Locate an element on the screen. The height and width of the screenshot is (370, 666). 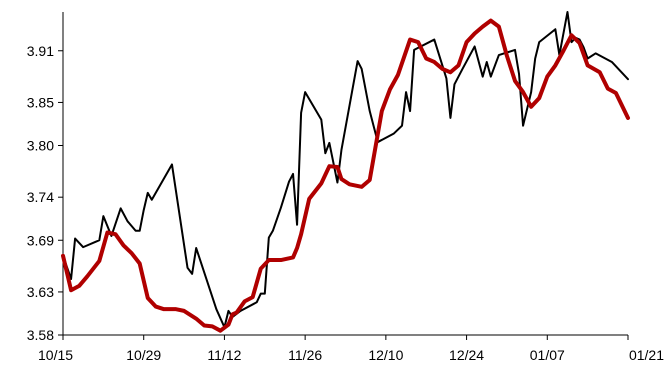
x-tick-label: 01/21 is located at coordinates (646, 355).